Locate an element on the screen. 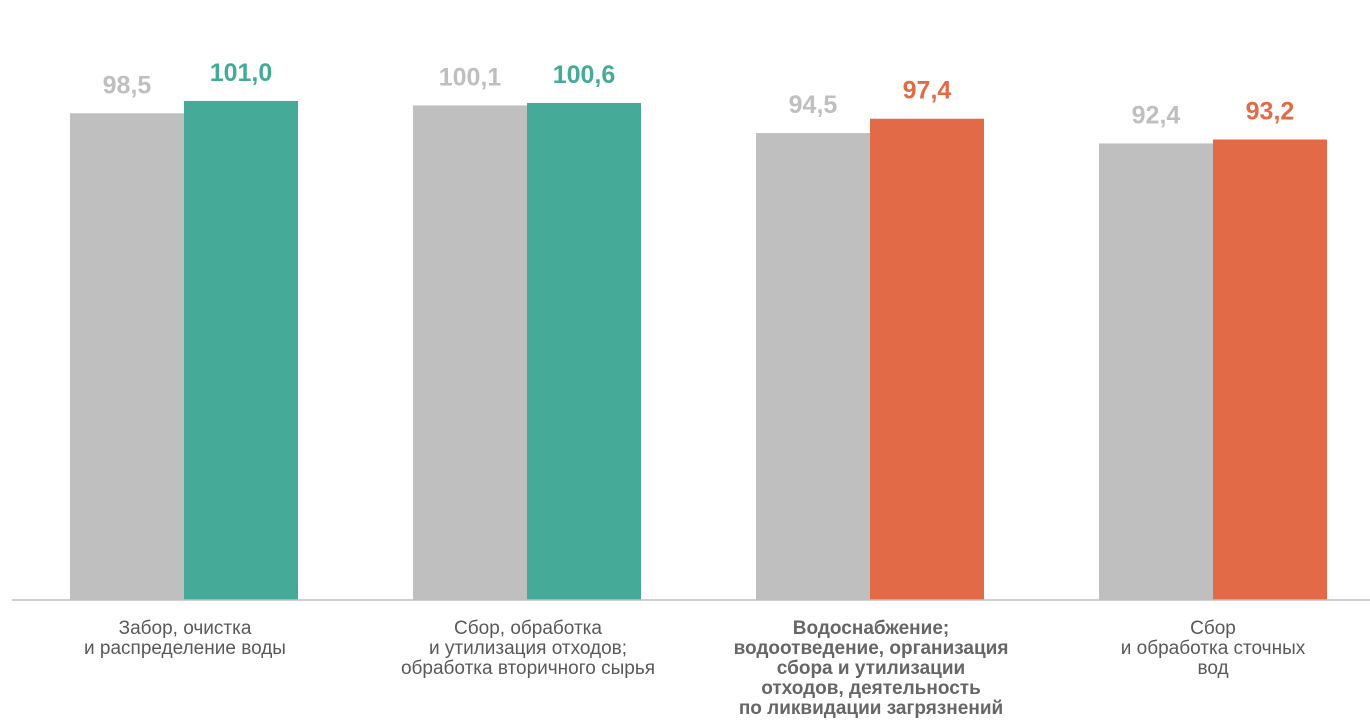  category-label-4: Сбор и обработка сточных вод is located at coordinates (1209, 649).